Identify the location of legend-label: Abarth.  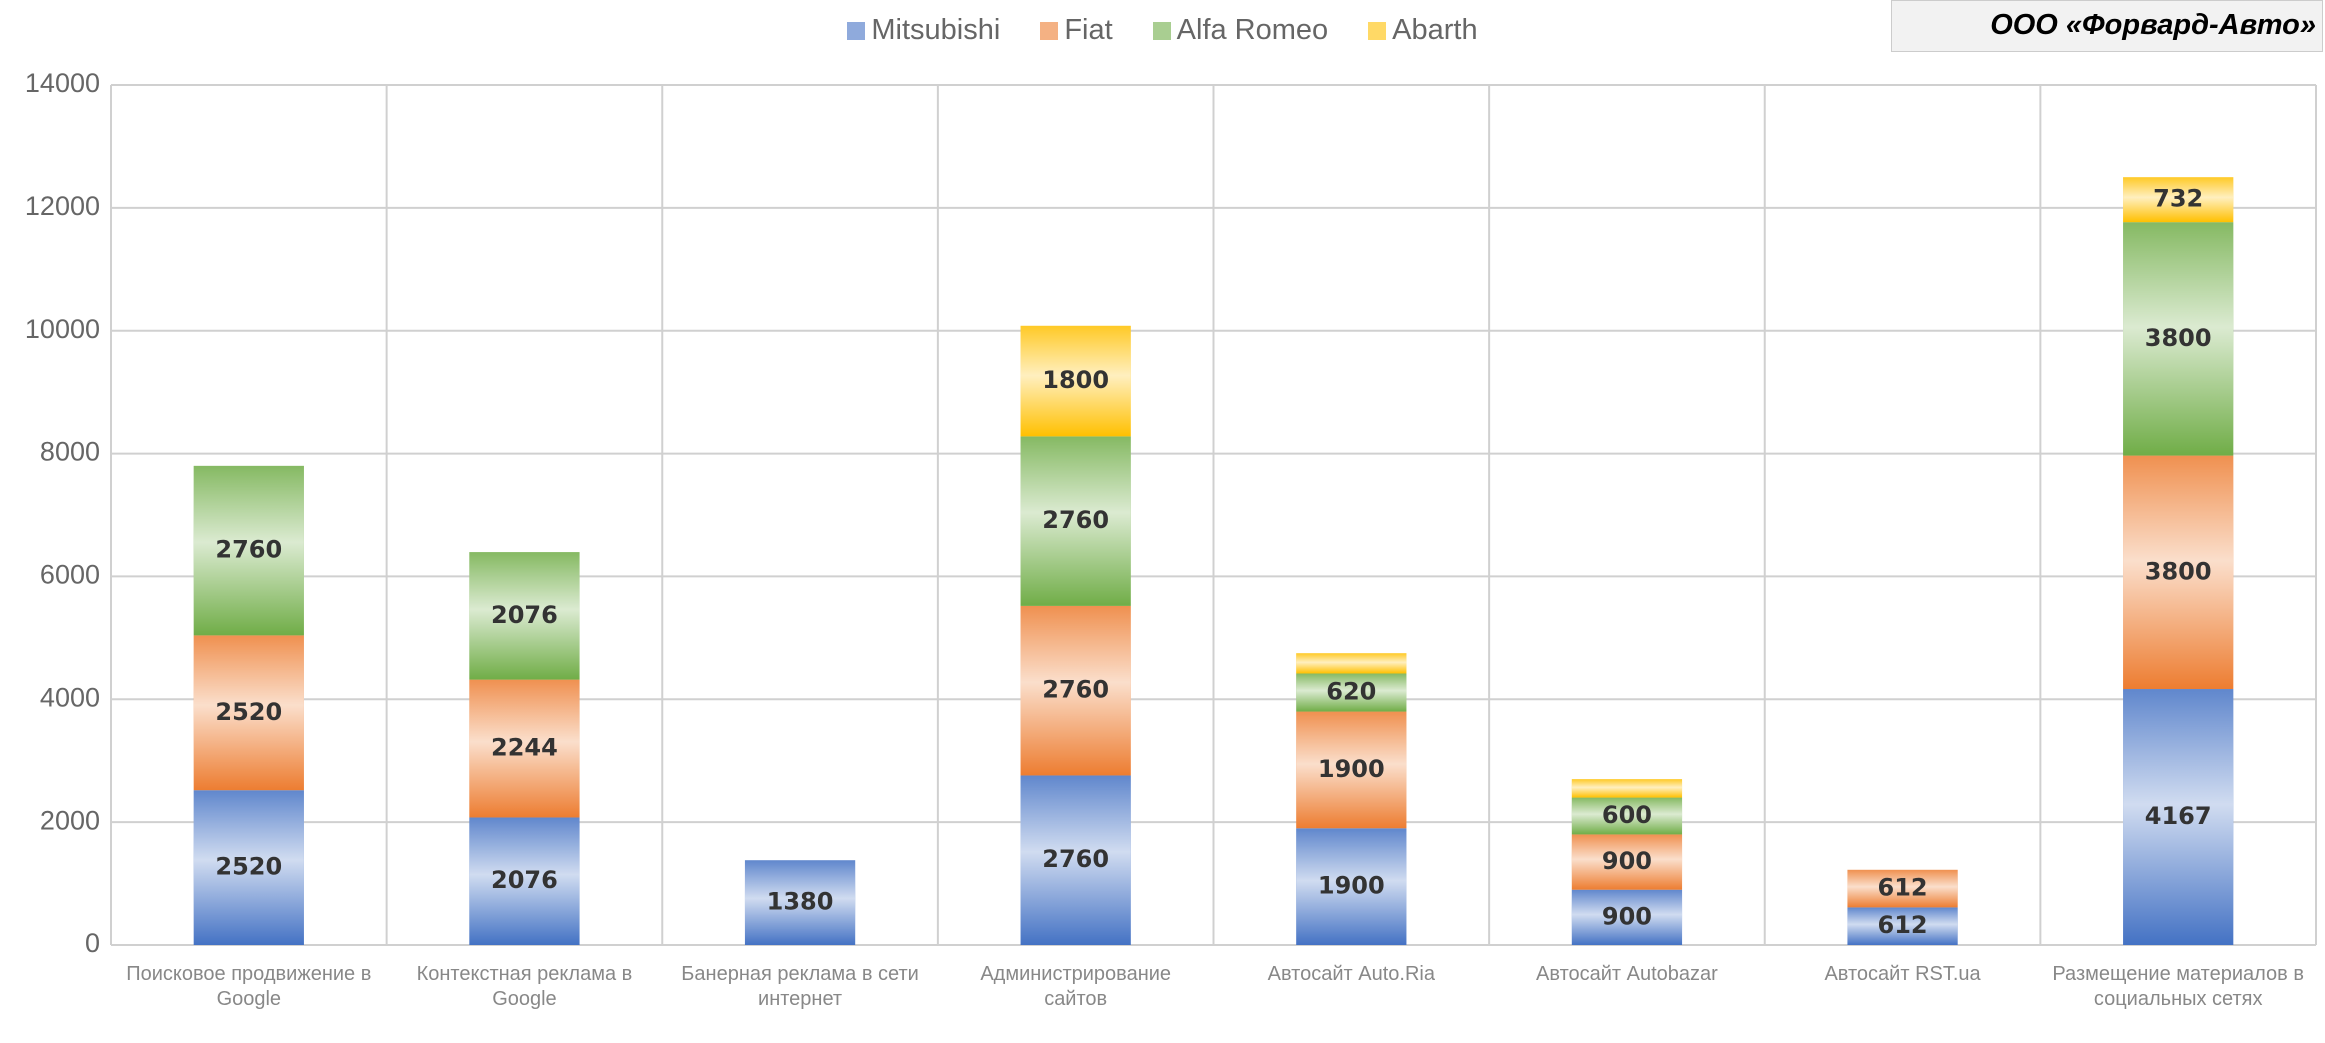
(1435, 30).